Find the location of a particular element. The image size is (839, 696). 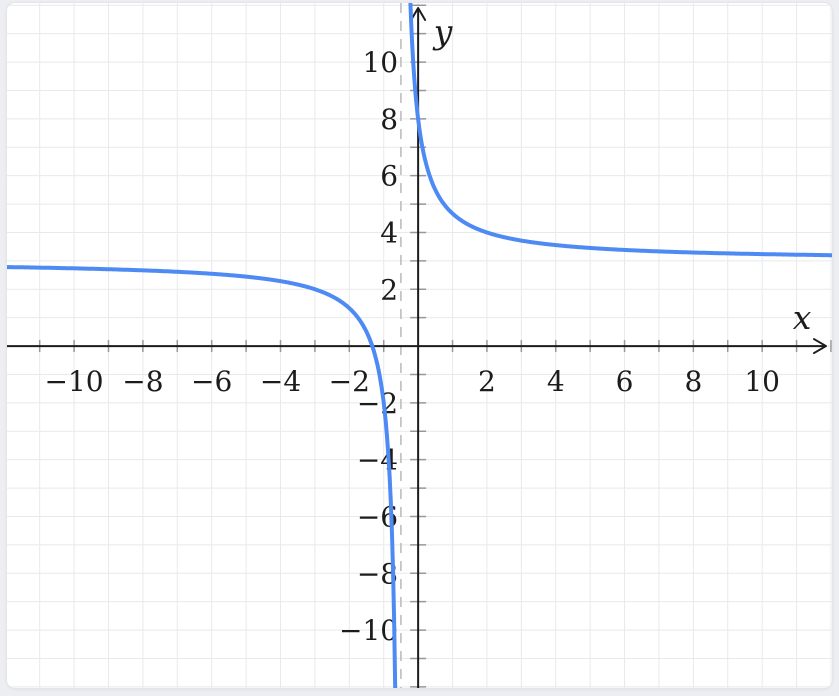

x-tick-label: 10 is located at coordinates (762, 381).